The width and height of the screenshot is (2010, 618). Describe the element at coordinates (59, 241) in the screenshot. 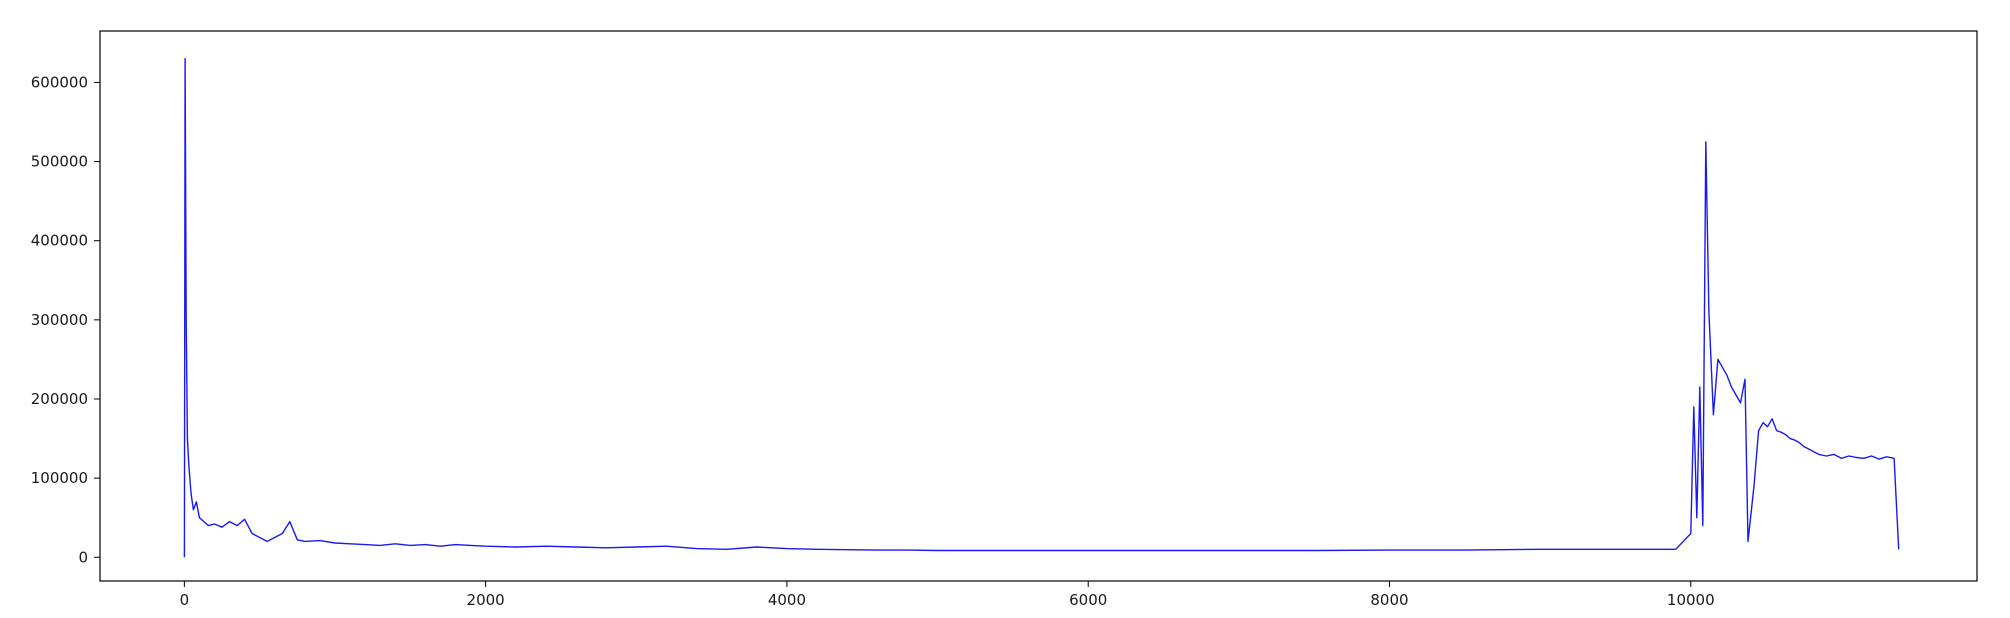

I see `y-tick-label: 400000` at that location.